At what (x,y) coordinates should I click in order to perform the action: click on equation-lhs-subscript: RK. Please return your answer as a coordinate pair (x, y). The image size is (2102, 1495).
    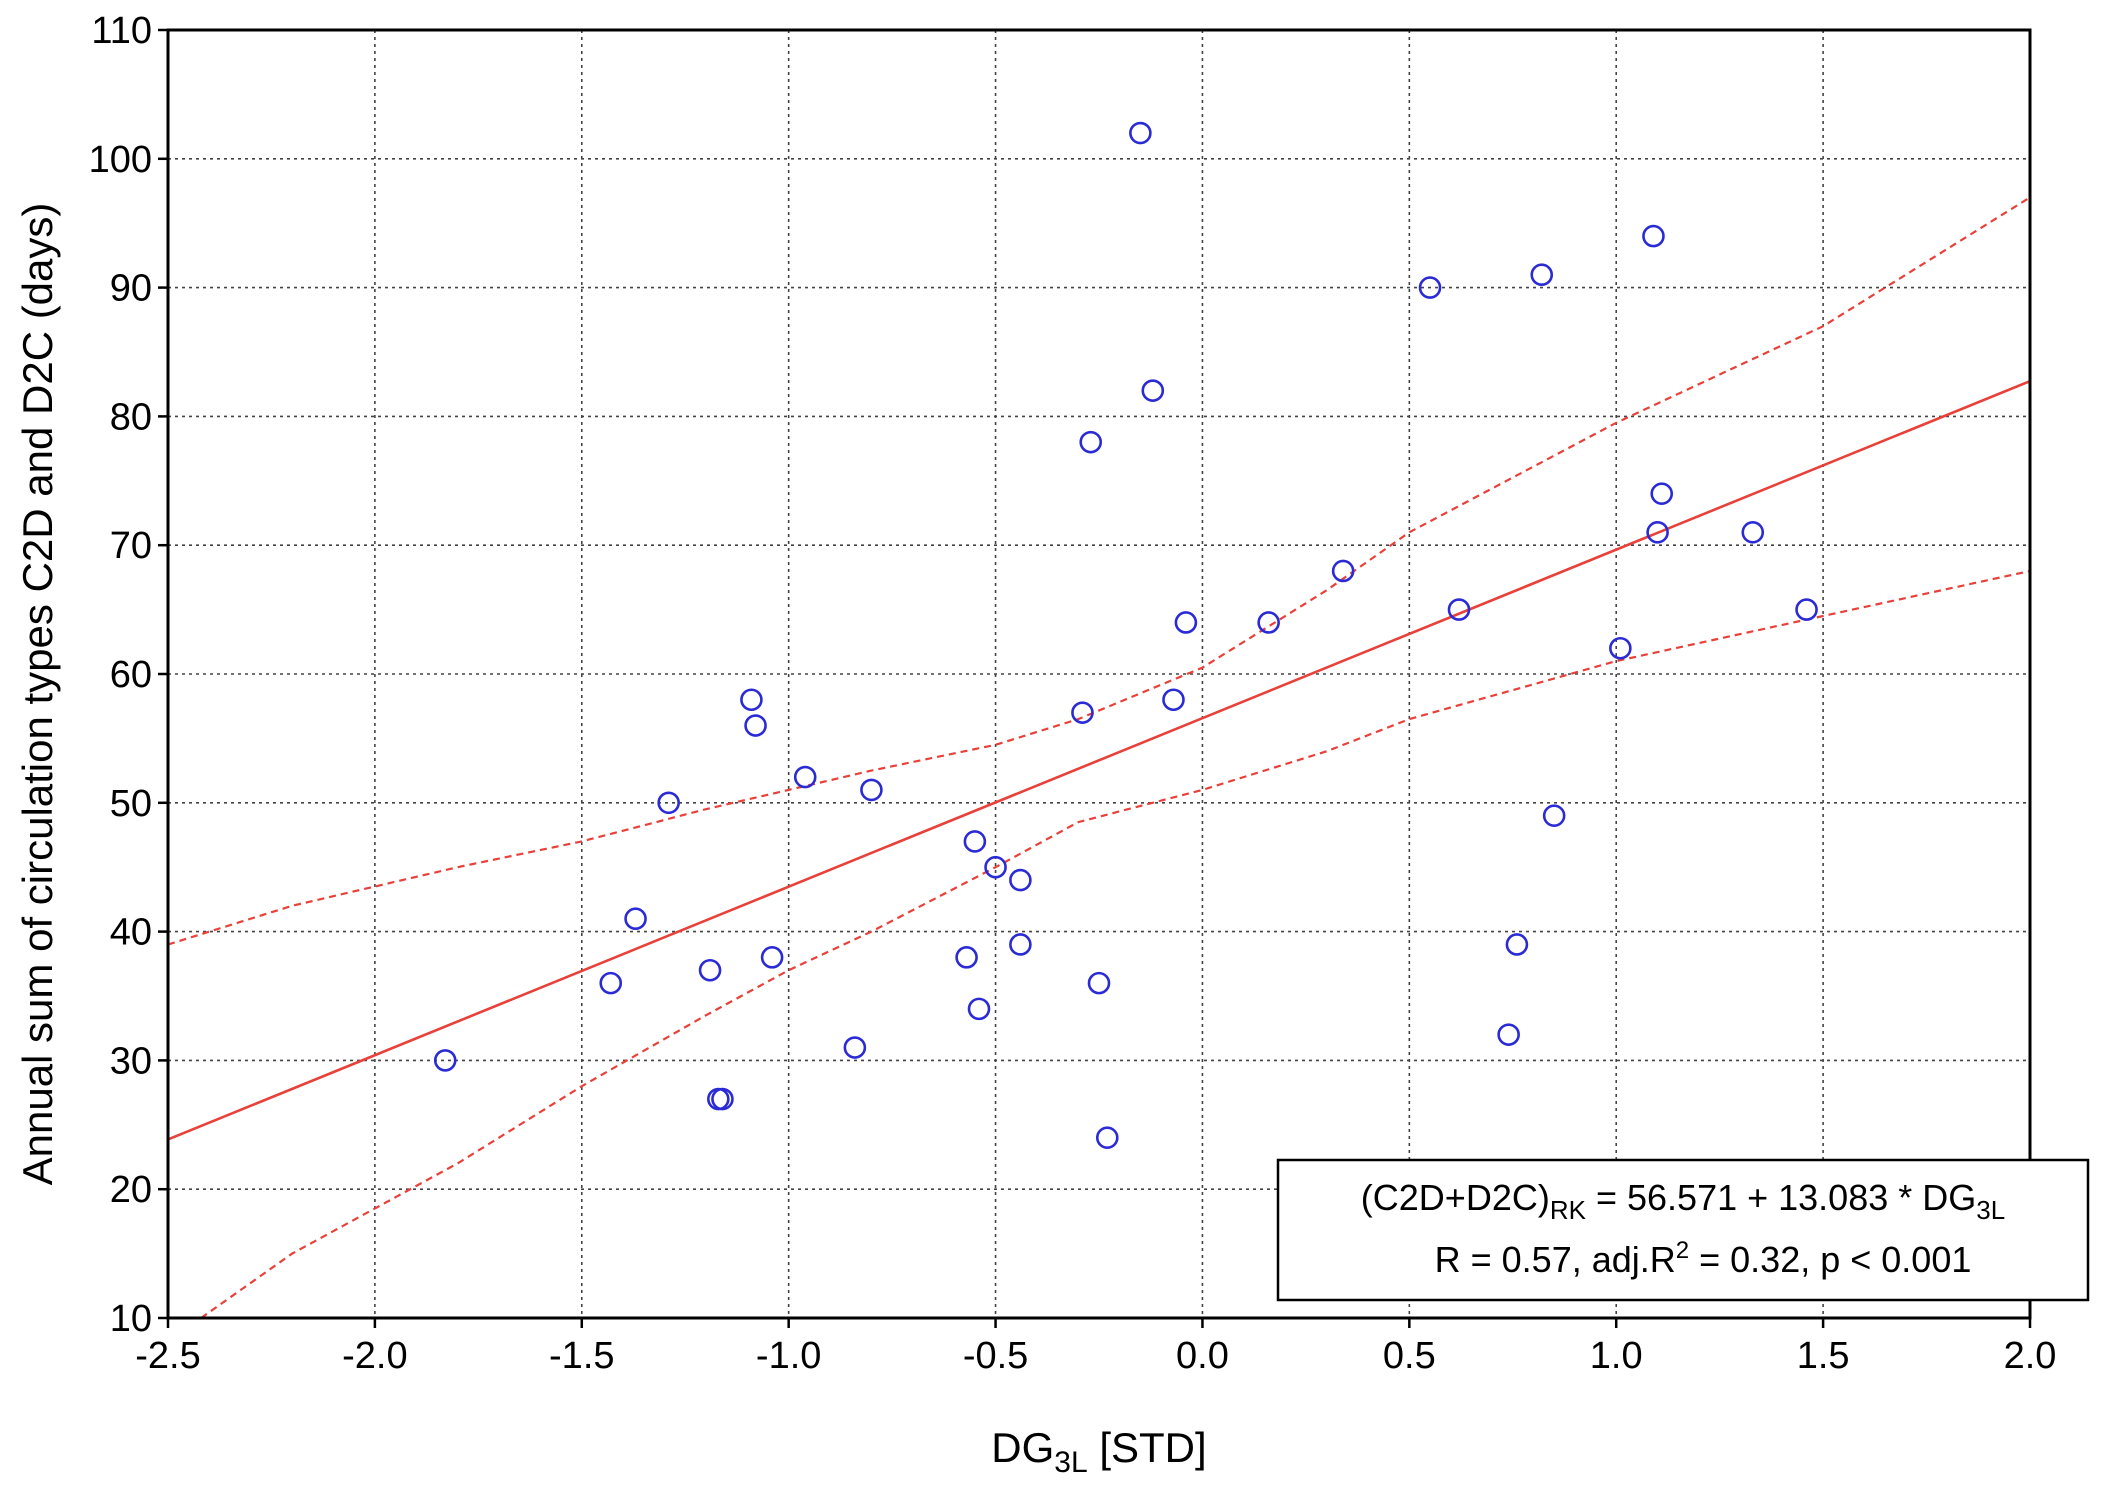
    Looking at the image, I should click on (1568, 1210).